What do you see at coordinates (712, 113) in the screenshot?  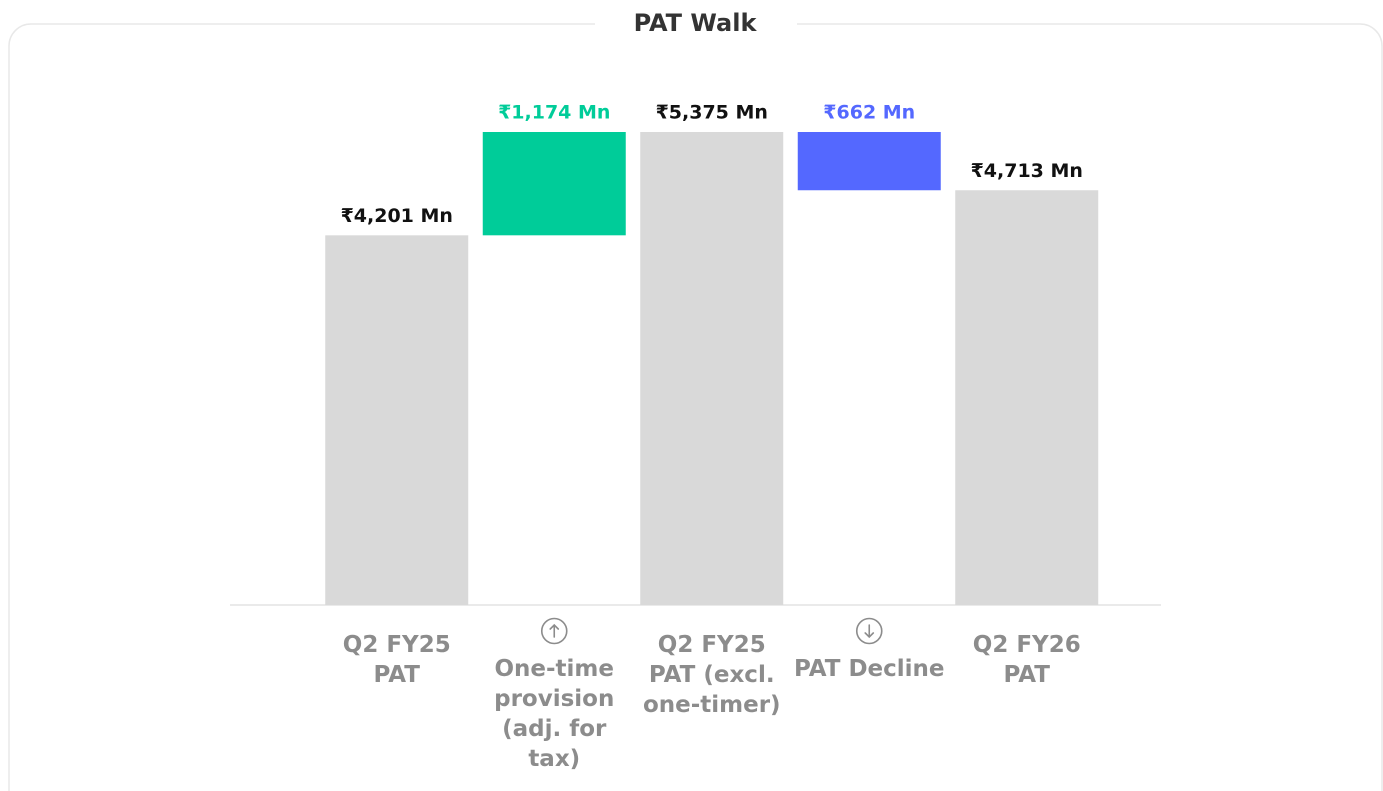 I see `value-label: ₹5,375 Mn` at bounding box center [712, 113].